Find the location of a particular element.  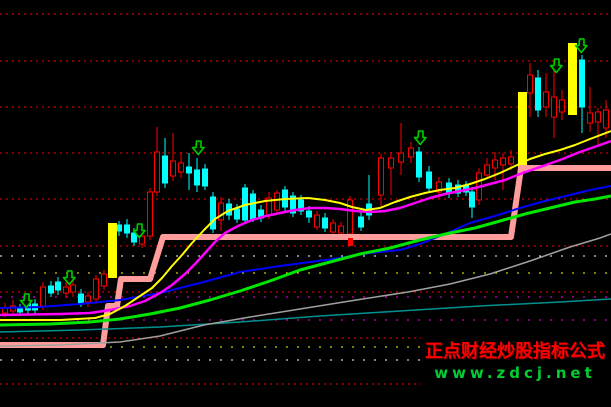

watermark: 正点财经炒股指标公式 www.zdcj.net is located at coordinates (515, 361).